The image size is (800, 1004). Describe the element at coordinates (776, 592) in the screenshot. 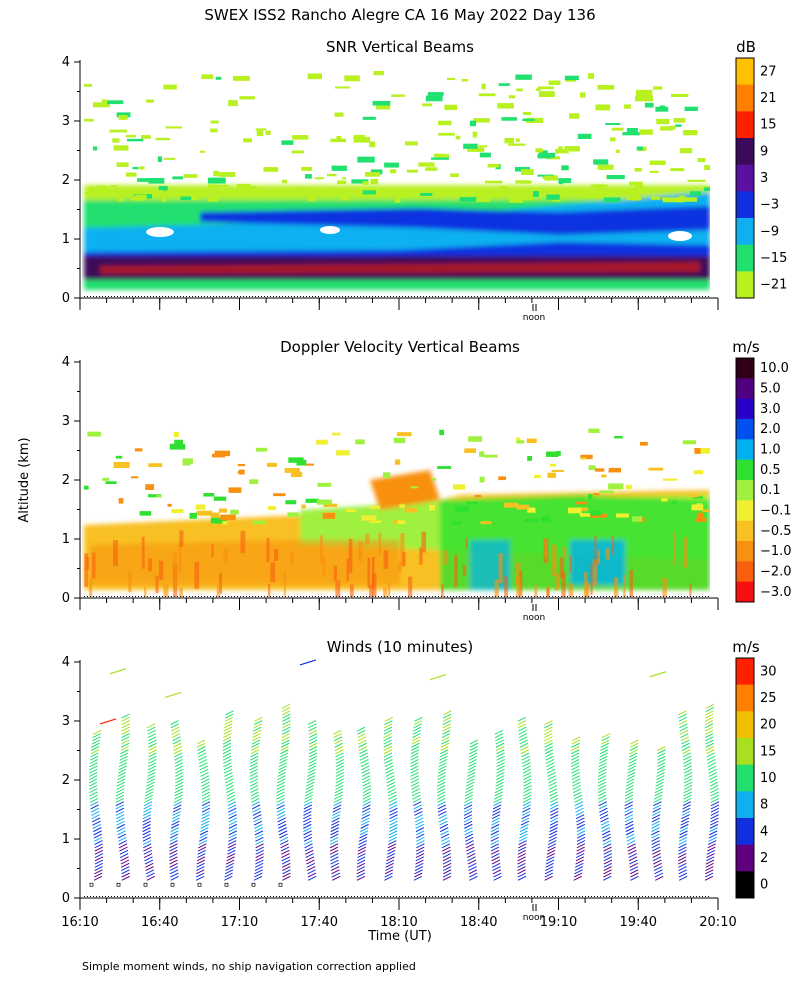

I see `colorbar-label: −3.0` at that location.